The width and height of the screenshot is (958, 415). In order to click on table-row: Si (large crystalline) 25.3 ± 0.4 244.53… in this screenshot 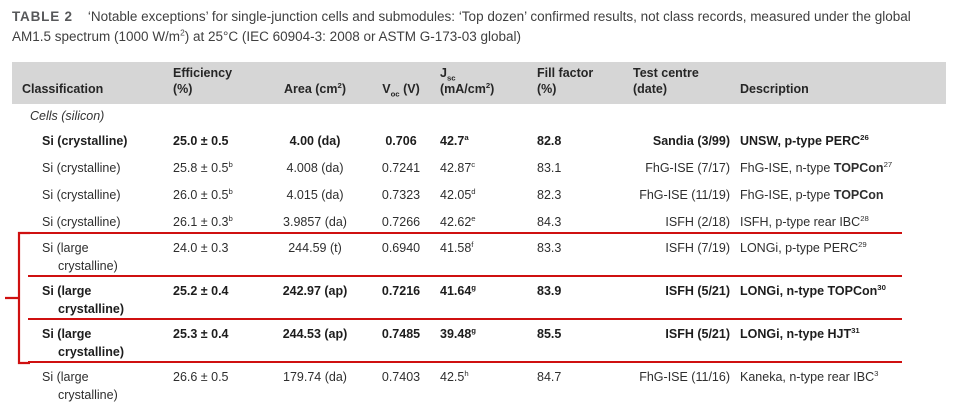, I will do `click(479, 342)`.